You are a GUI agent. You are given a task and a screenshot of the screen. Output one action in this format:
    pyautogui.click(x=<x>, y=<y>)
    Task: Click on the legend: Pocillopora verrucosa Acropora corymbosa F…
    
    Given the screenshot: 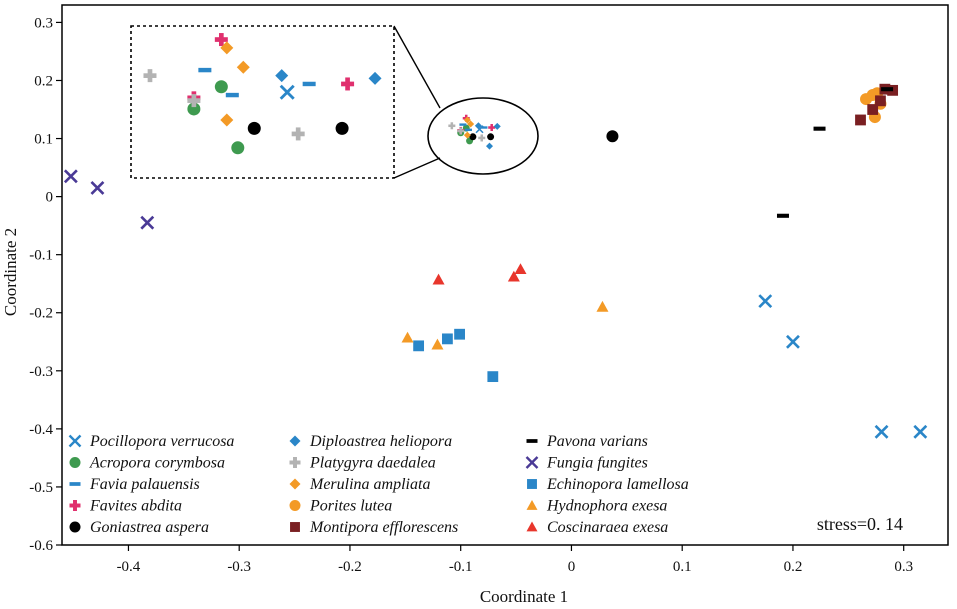 What is the action you would take?
    pyautogui.click(x=378, y=484)
    